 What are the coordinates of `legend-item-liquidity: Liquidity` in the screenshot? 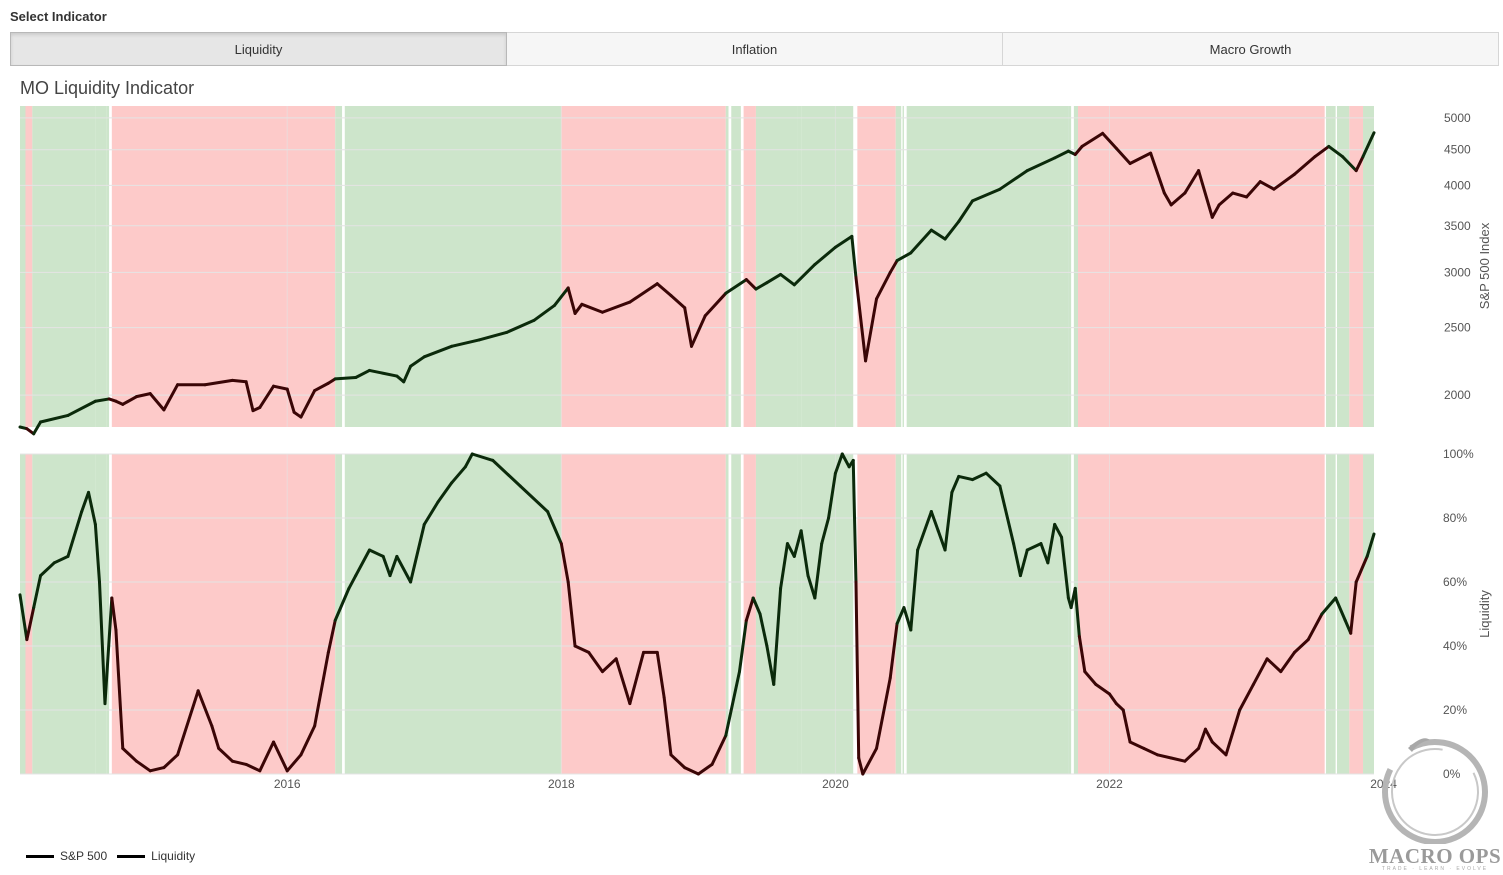 It's located at (156, 856).